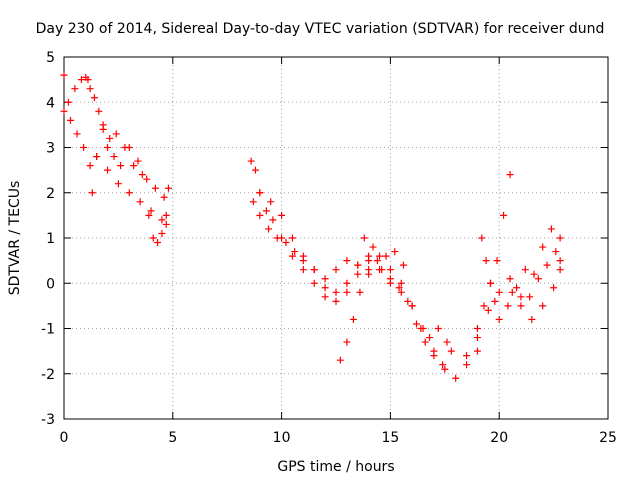  I want to click on series-arc-i, so click(407, 301).